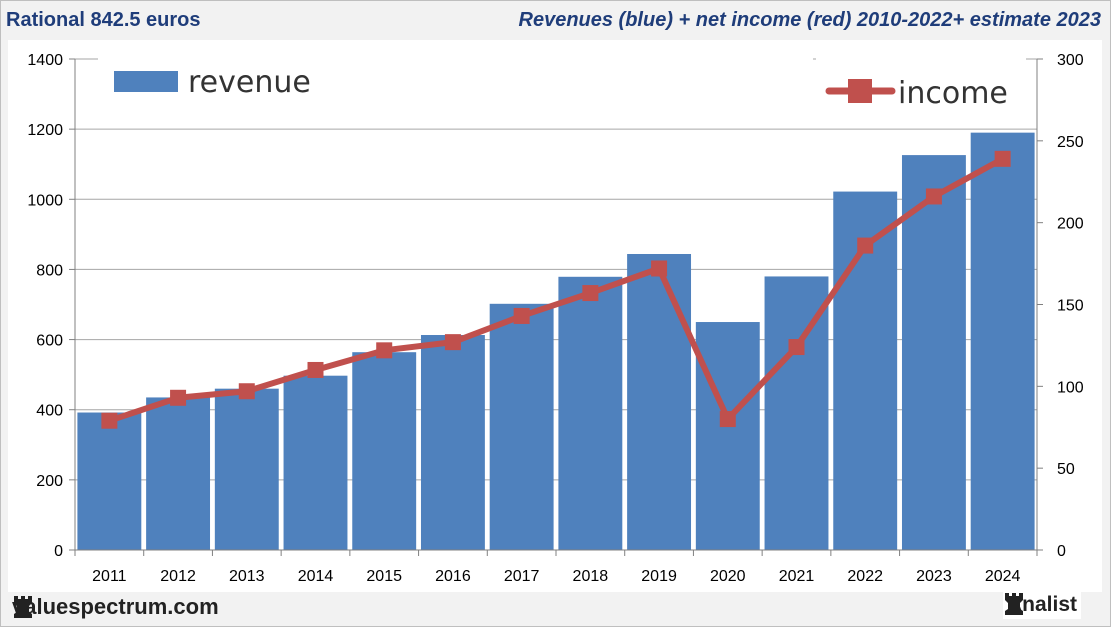 The height and width of the screenshot is (627, 1111). I want to click on footer-site: valuespectrum.com, so click(115, 607).